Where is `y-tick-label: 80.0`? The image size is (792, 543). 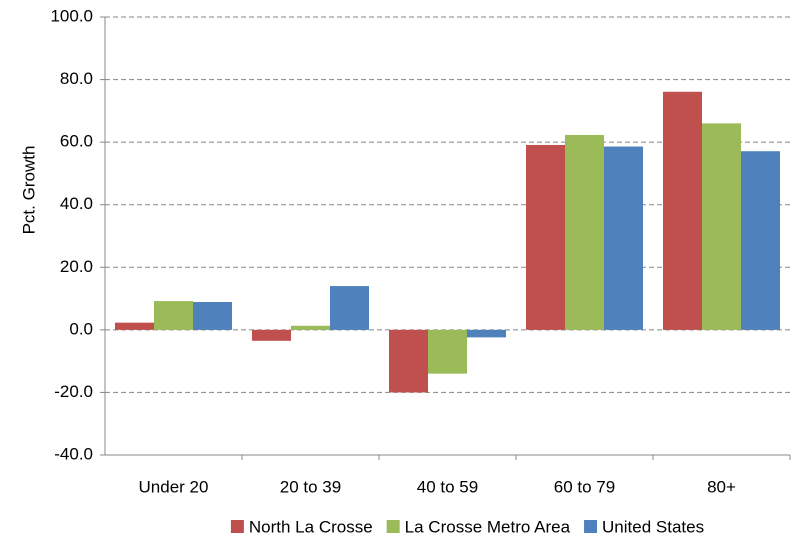 y-tick-label: 80.0 is located at coordinates (76, 78).